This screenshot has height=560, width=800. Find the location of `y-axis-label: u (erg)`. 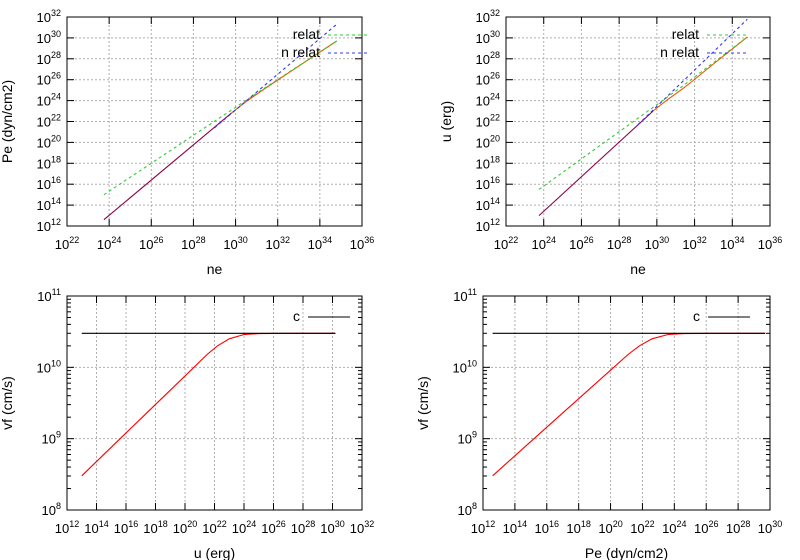

y-axis-label: u (erg) is located at coordinates (446, 121).